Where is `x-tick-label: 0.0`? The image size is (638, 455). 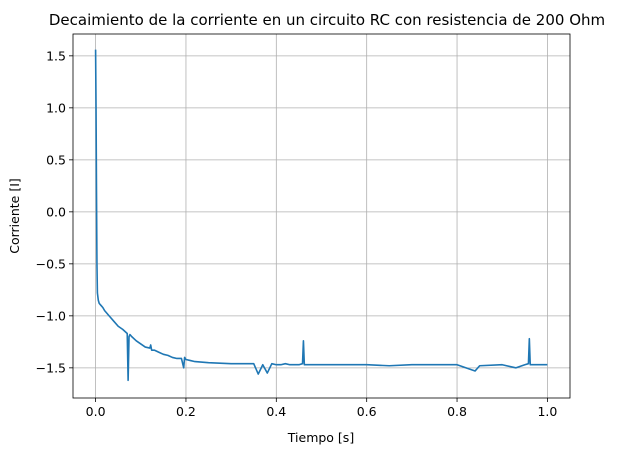
x-tick-label: 0.0 is located at coordinates (96, 411).